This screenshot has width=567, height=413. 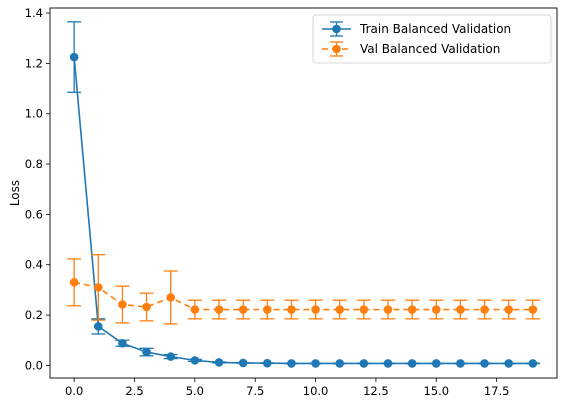 I want to click on y-tick-label: 0.6, so click(x=34, y=214).